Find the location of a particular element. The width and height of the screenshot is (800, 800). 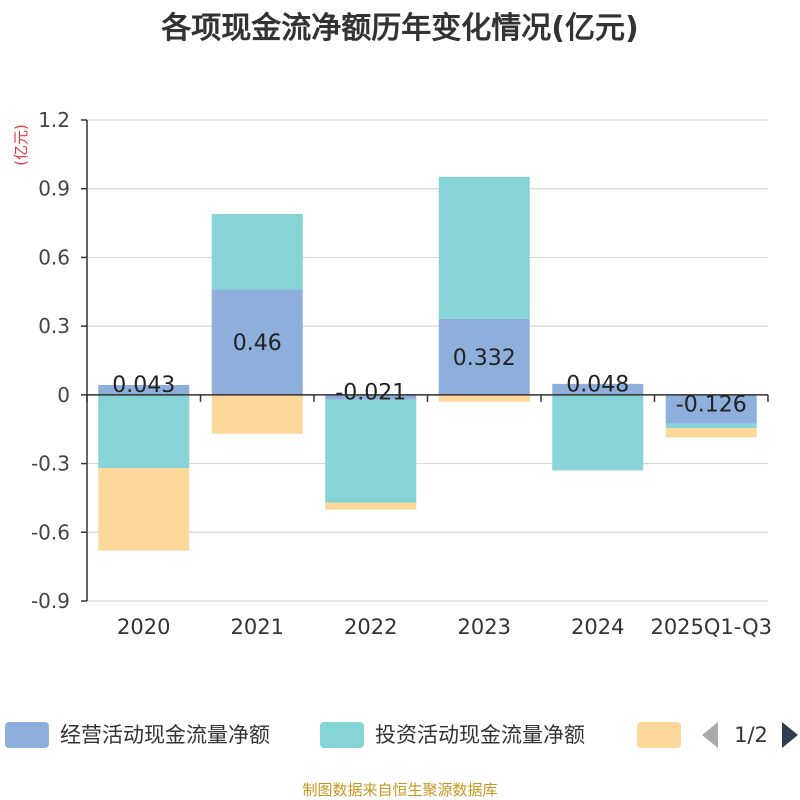

bar-operating-2024 is located at coordinates (598, 389).